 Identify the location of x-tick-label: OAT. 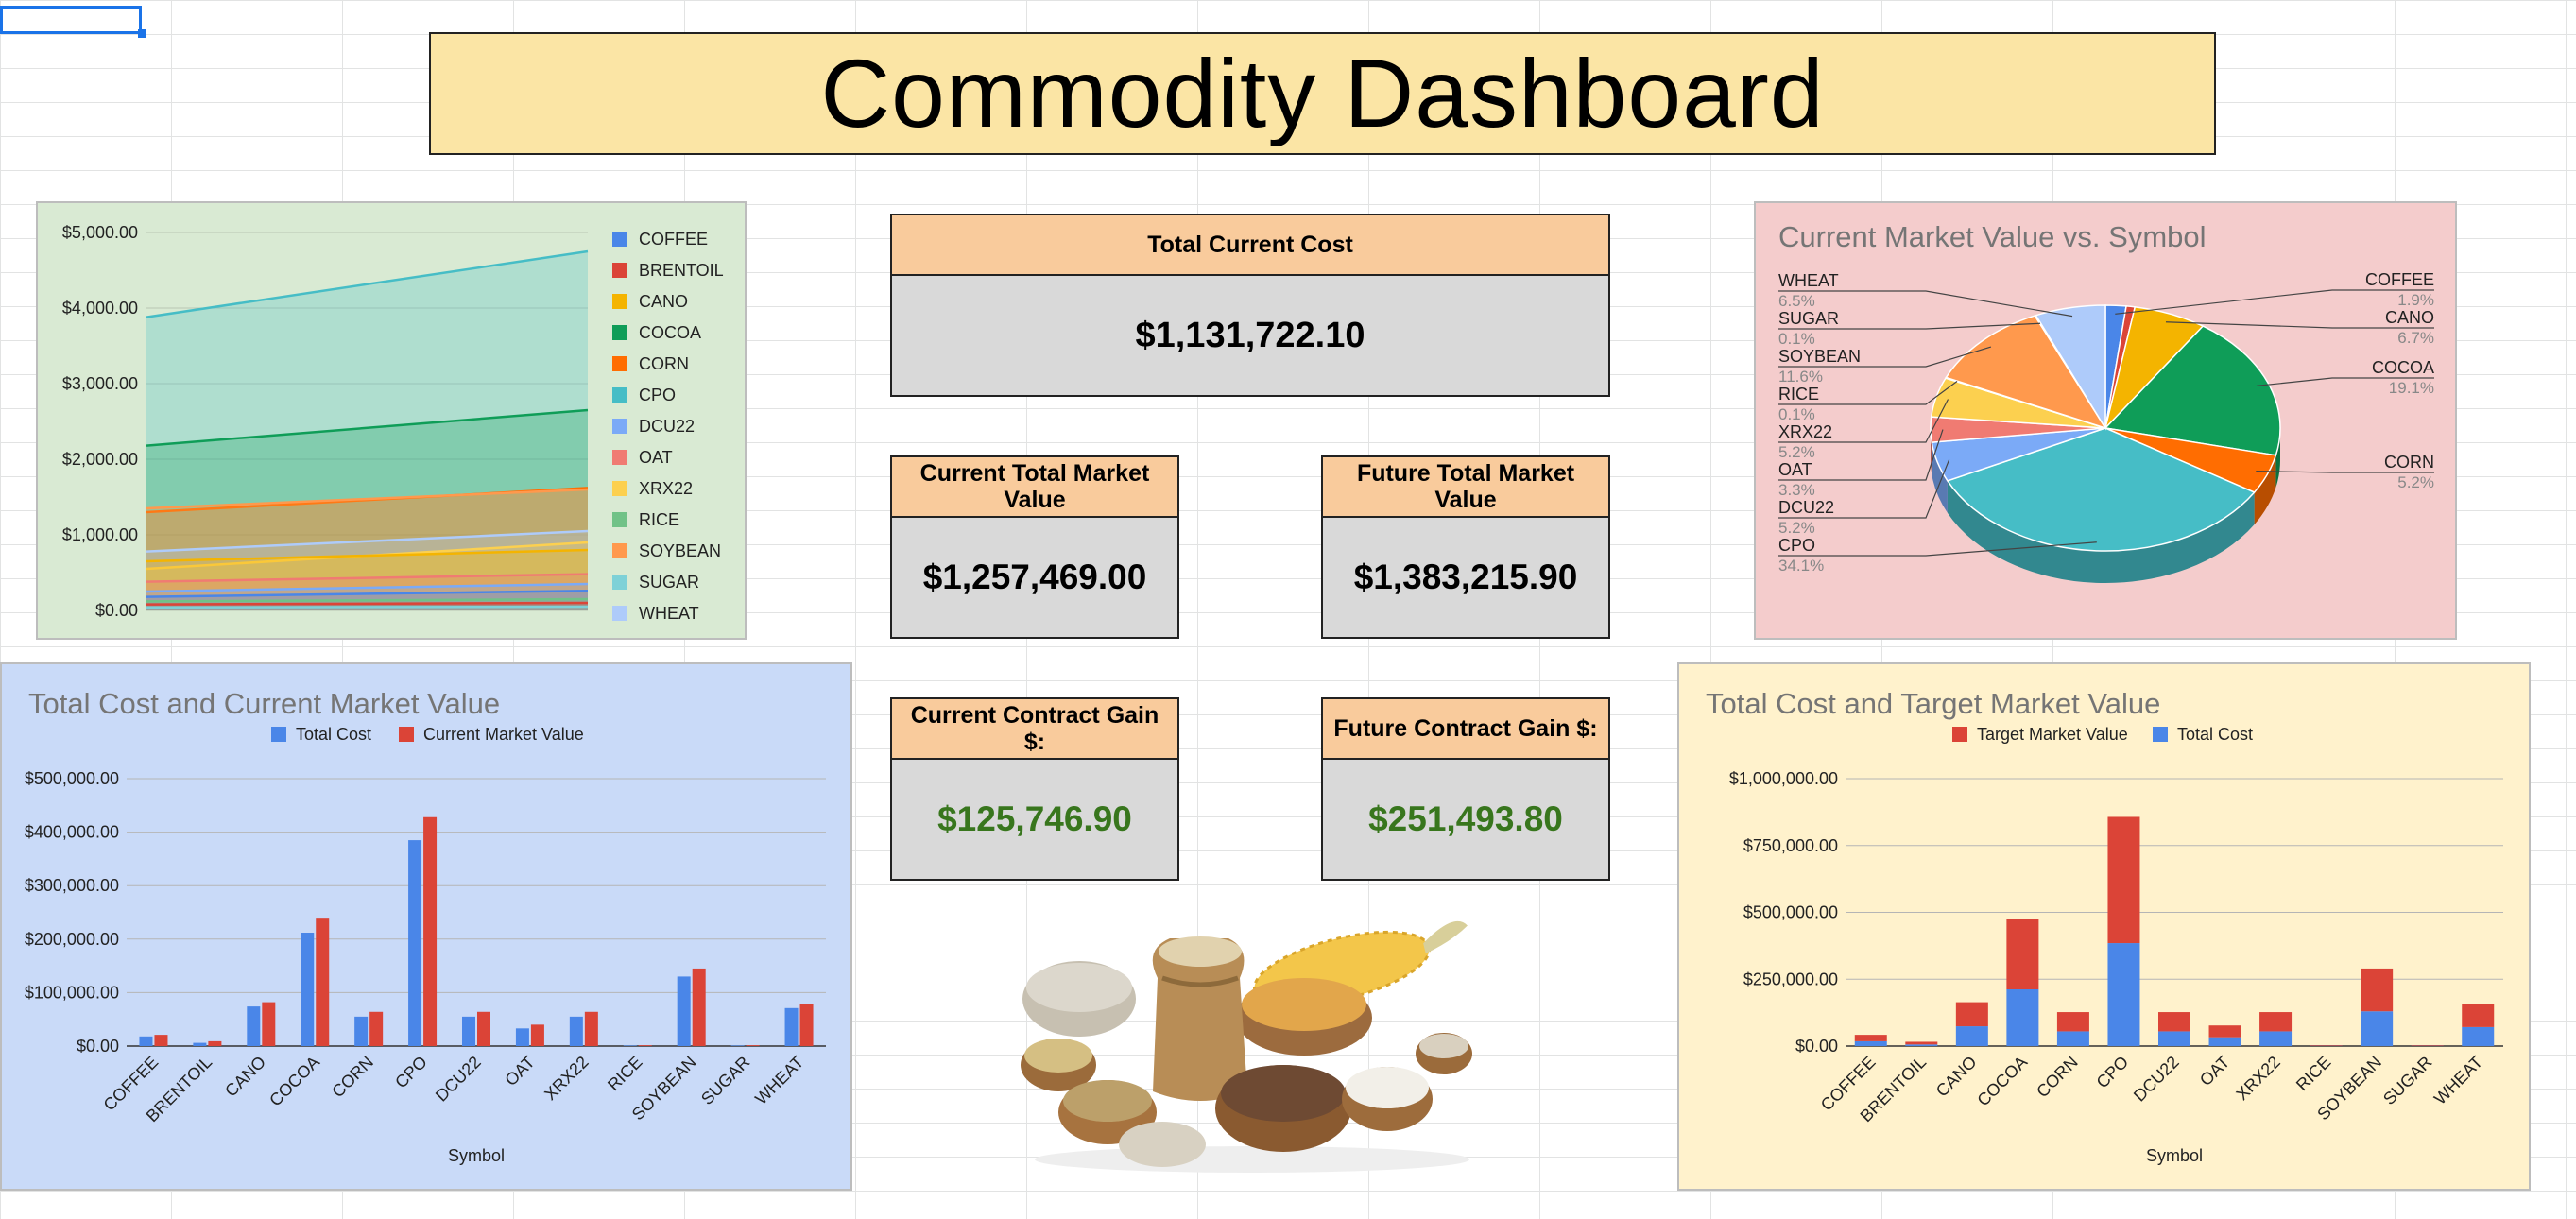
(519, 1071).